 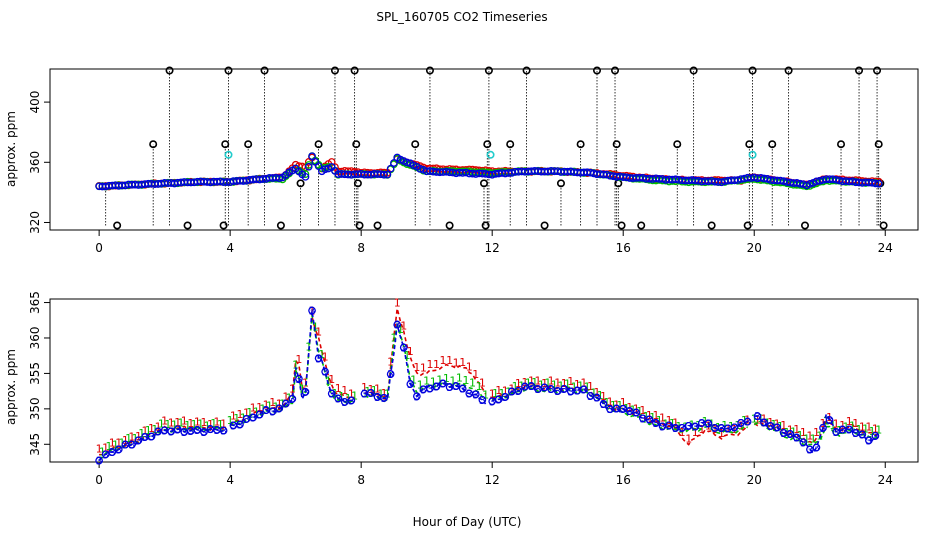 I want to click on y-tick-label: 345, so click(x=35, y=444).